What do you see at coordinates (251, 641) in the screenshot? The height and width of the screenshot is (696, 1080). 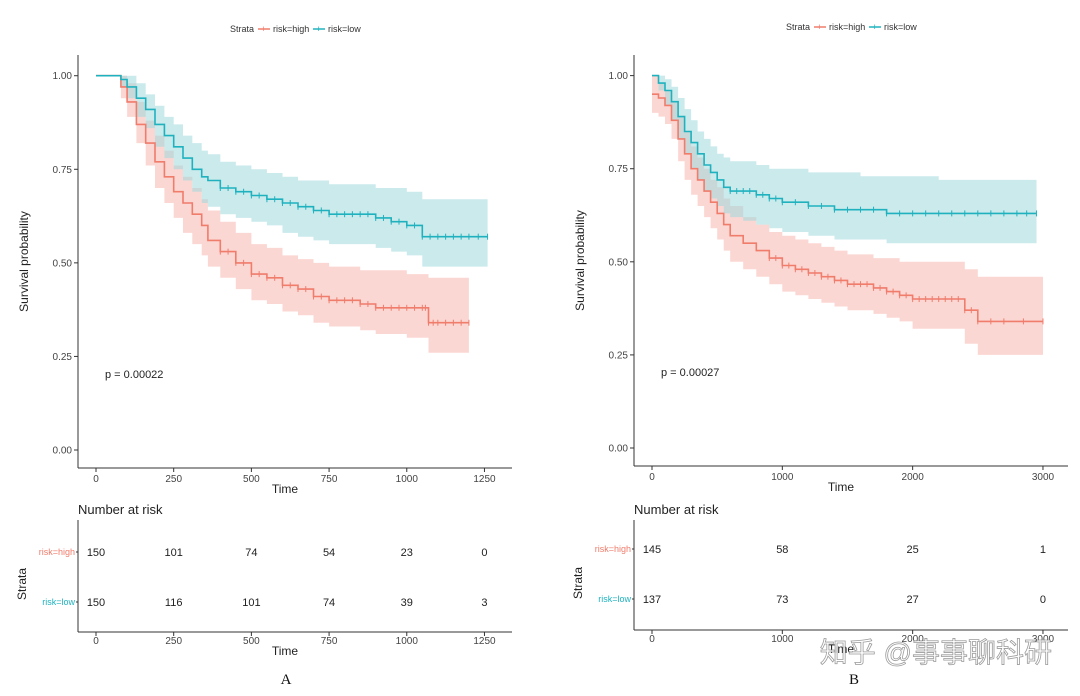 I see `risk-x-tick-label: 500` at bounding box center [251, 641].